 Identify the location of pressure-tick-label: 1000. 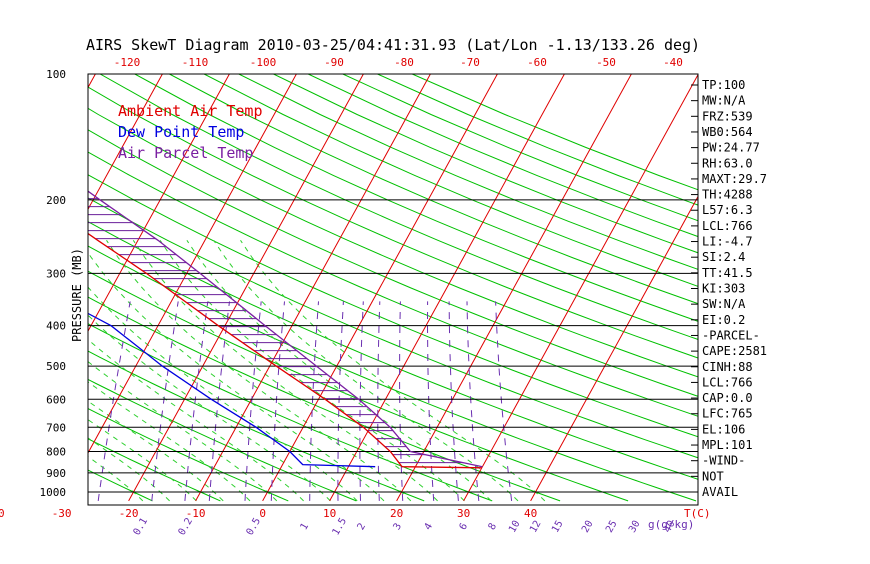
(53, 492).